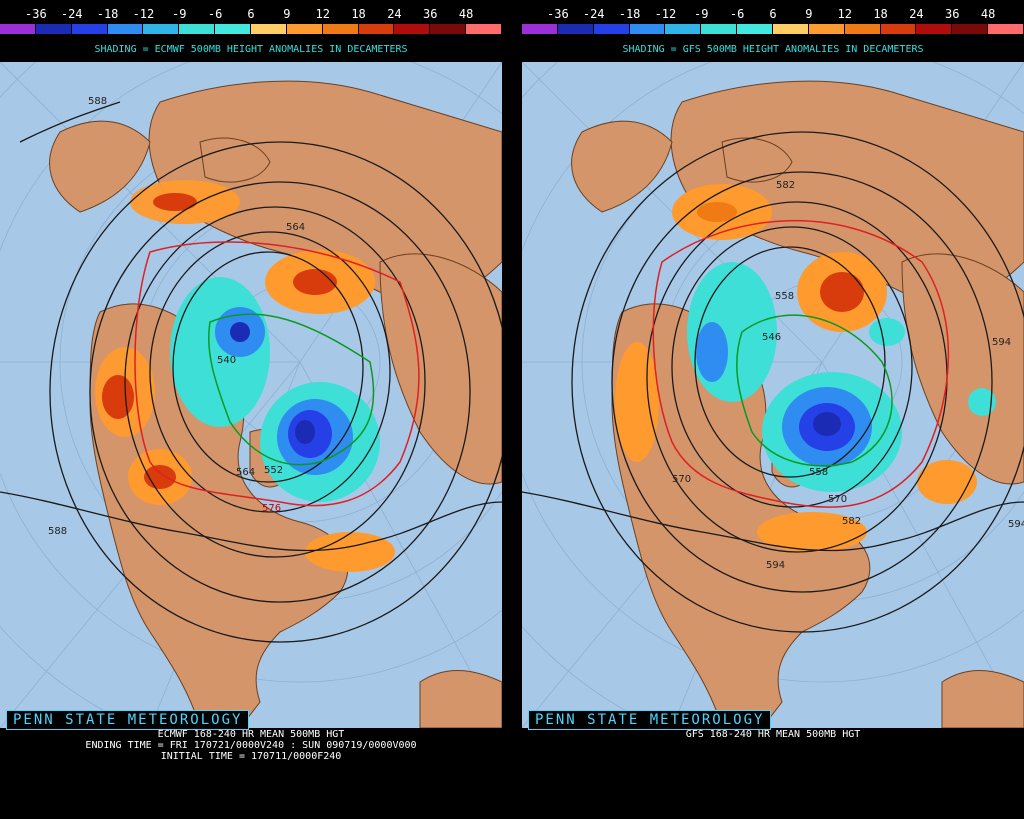 The image size is (1024, 819). What do you see at coordinates (251, 756) in the screenshot?
I see `footer-line: INITIAL TIME = 170711/0000F240` at bounding box center [251, 756].